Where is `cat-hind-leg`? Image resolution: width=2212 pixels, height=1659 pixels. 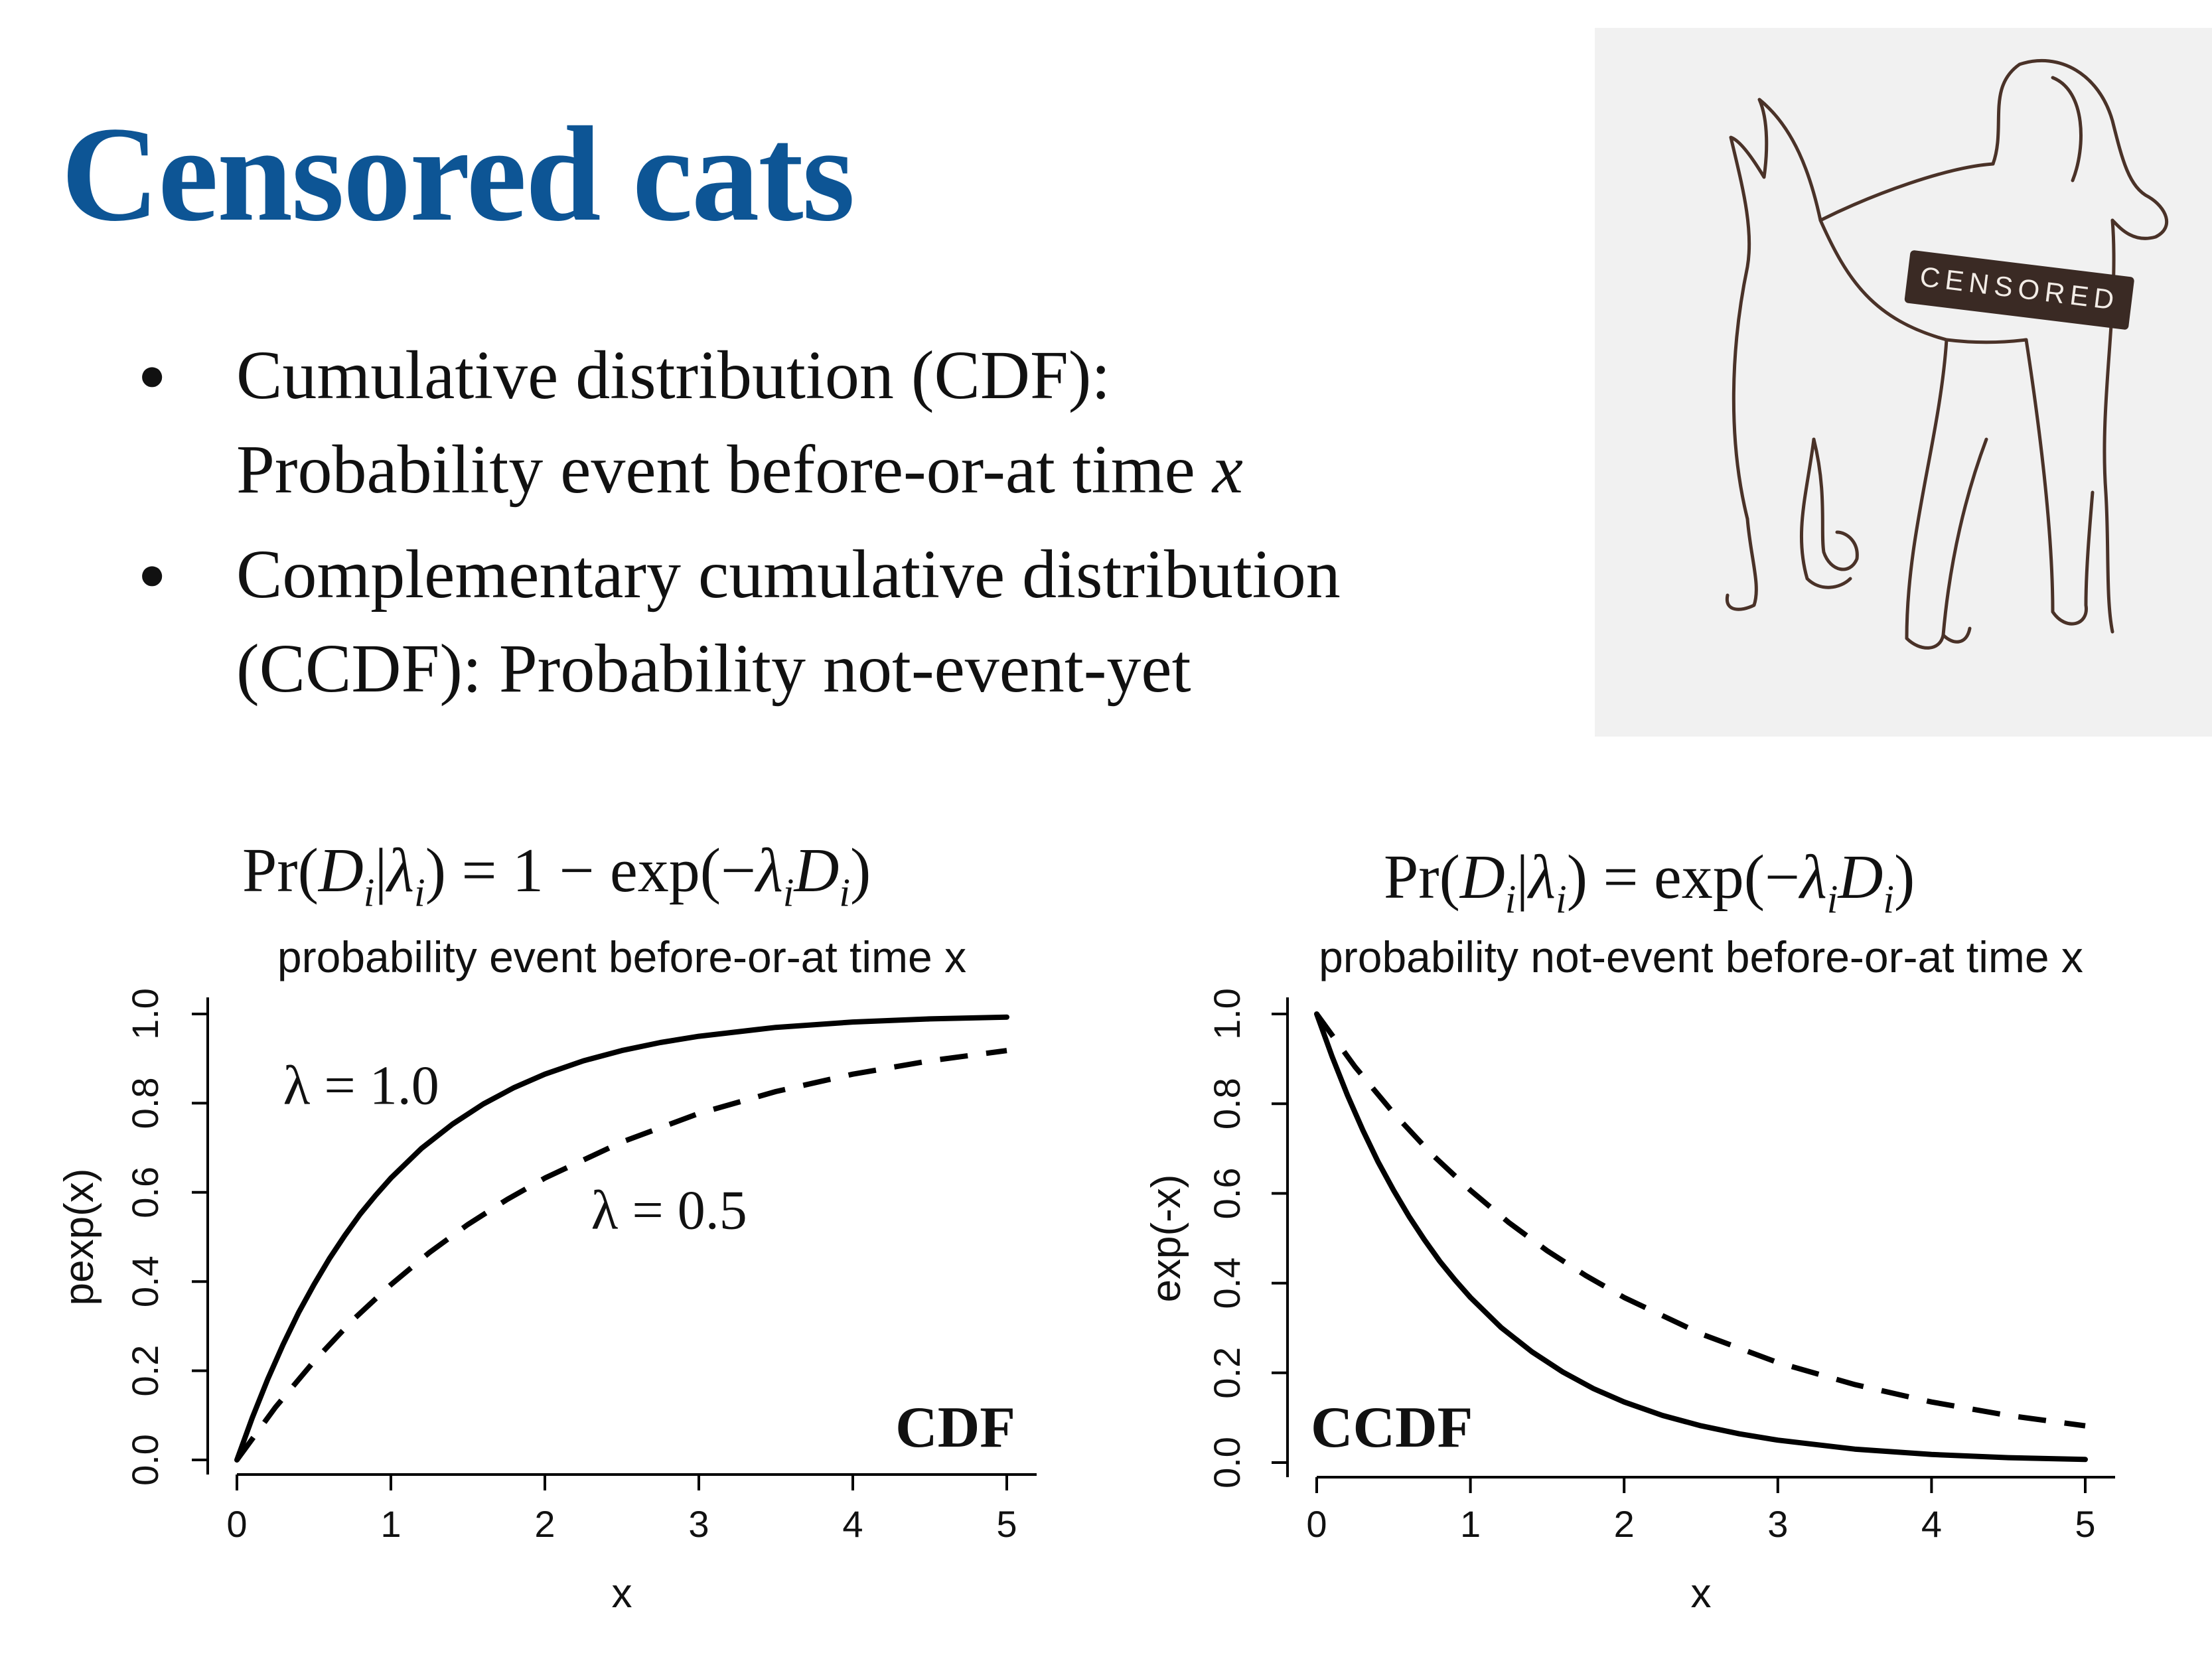
cat-hind-leg is located at coordinates (2059, 482).